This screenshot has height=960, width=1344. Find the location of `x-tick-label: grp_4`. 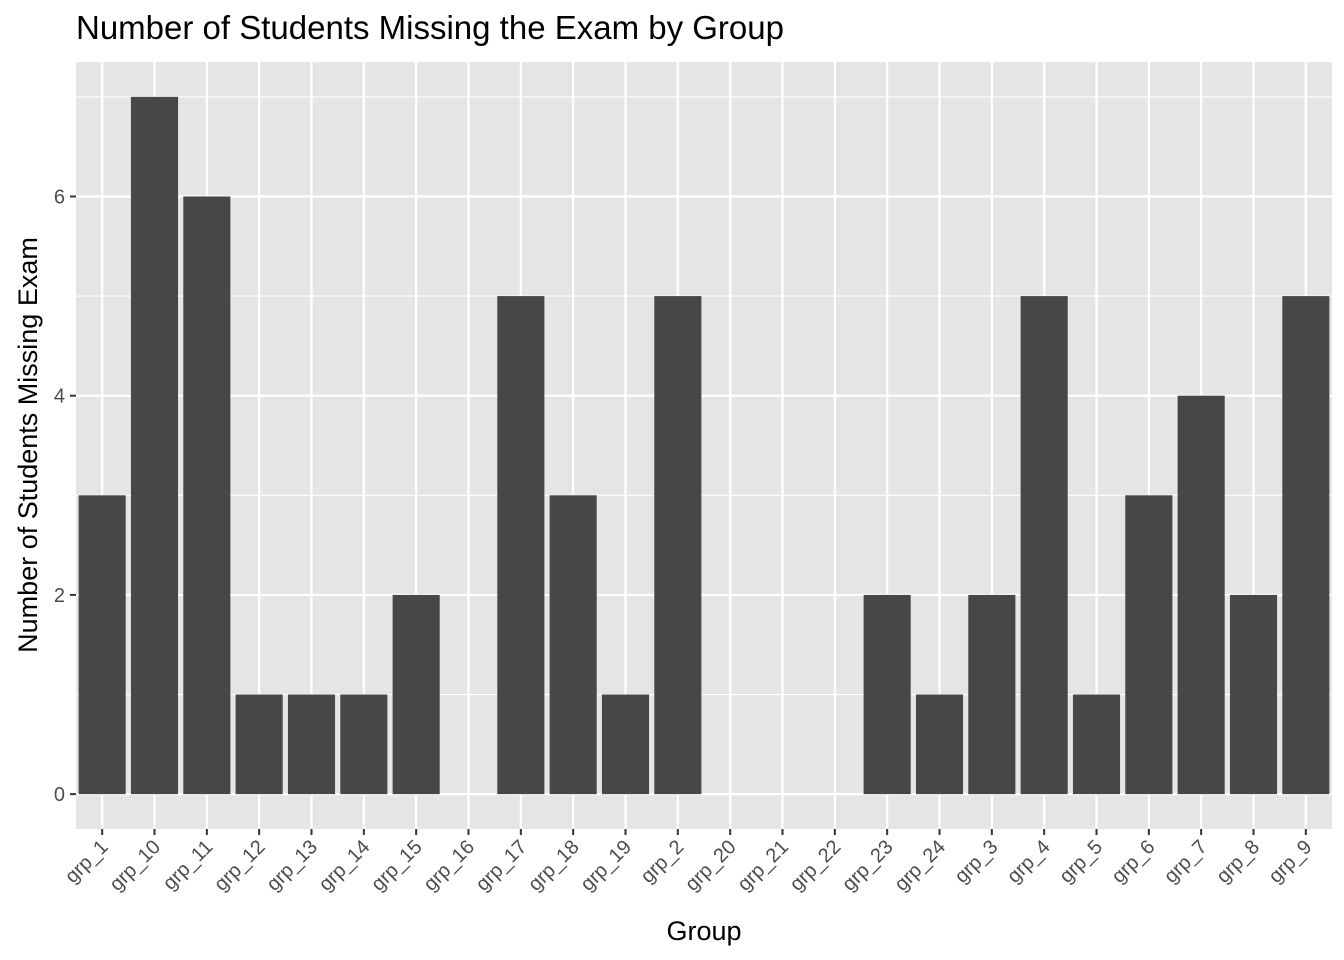

x-tick-label: grp_4 is located at coordinates (1029, 862).